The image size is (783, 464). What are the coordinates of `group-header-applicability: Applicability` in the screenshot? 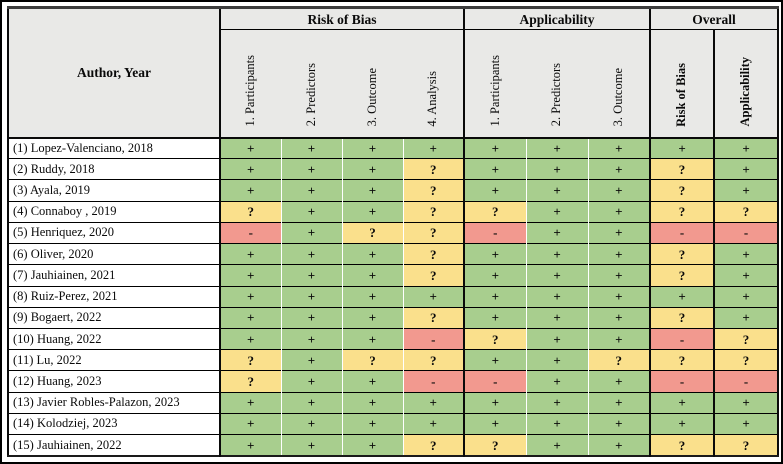 It's located at (557, 18).